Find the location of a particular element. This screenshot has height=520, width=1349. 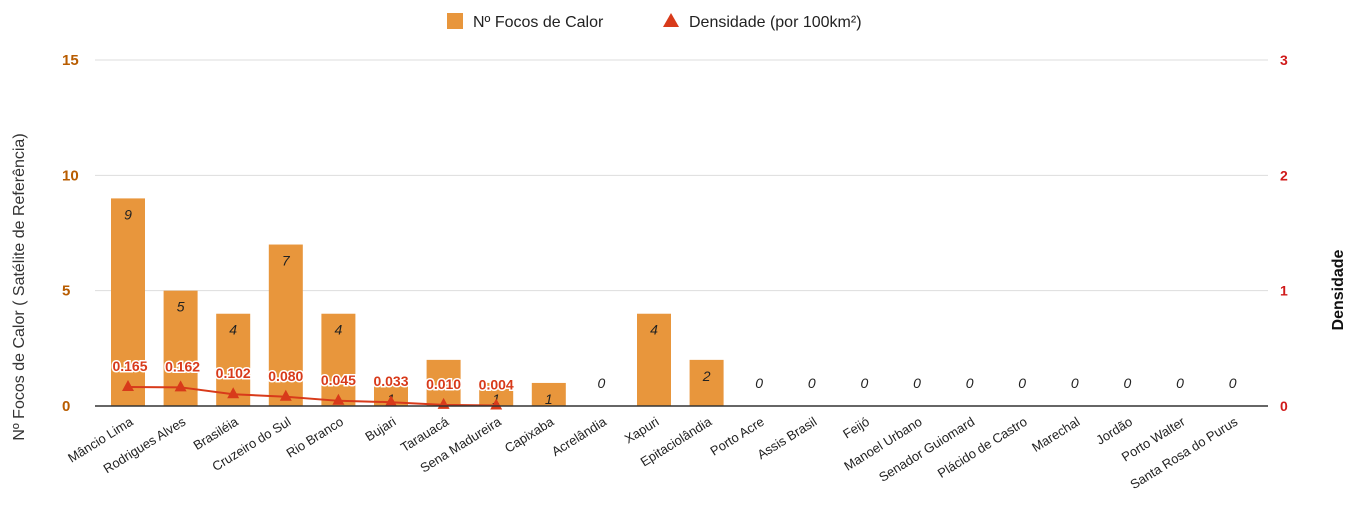

y-tick-right: 2 is located at coordinates (1284, 175).